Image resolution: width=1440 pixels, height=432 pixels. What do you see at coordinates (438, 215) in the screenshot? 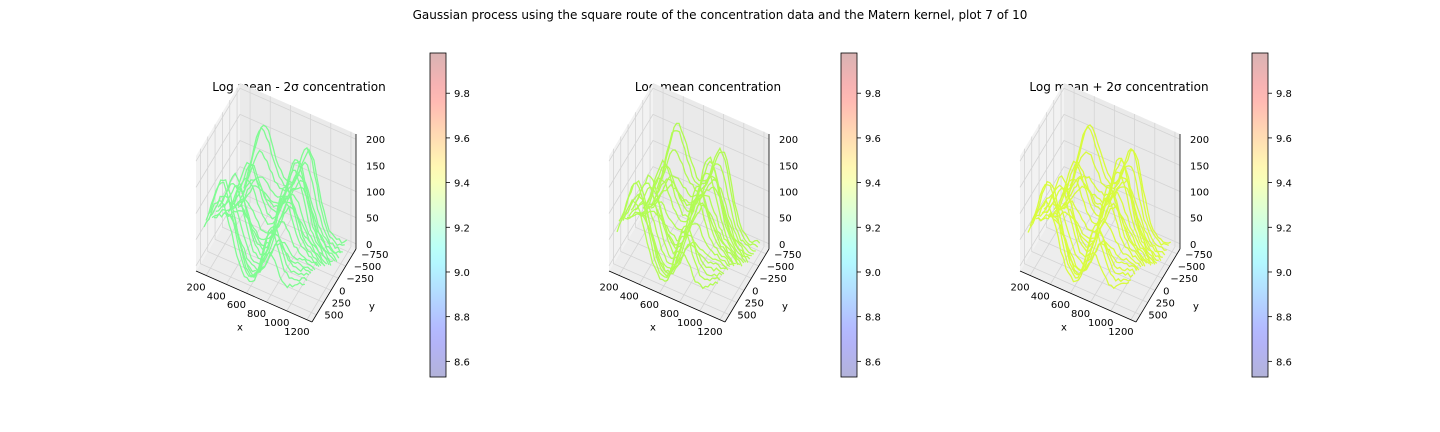
I see `colorbar` at bounding box center [438, 215].